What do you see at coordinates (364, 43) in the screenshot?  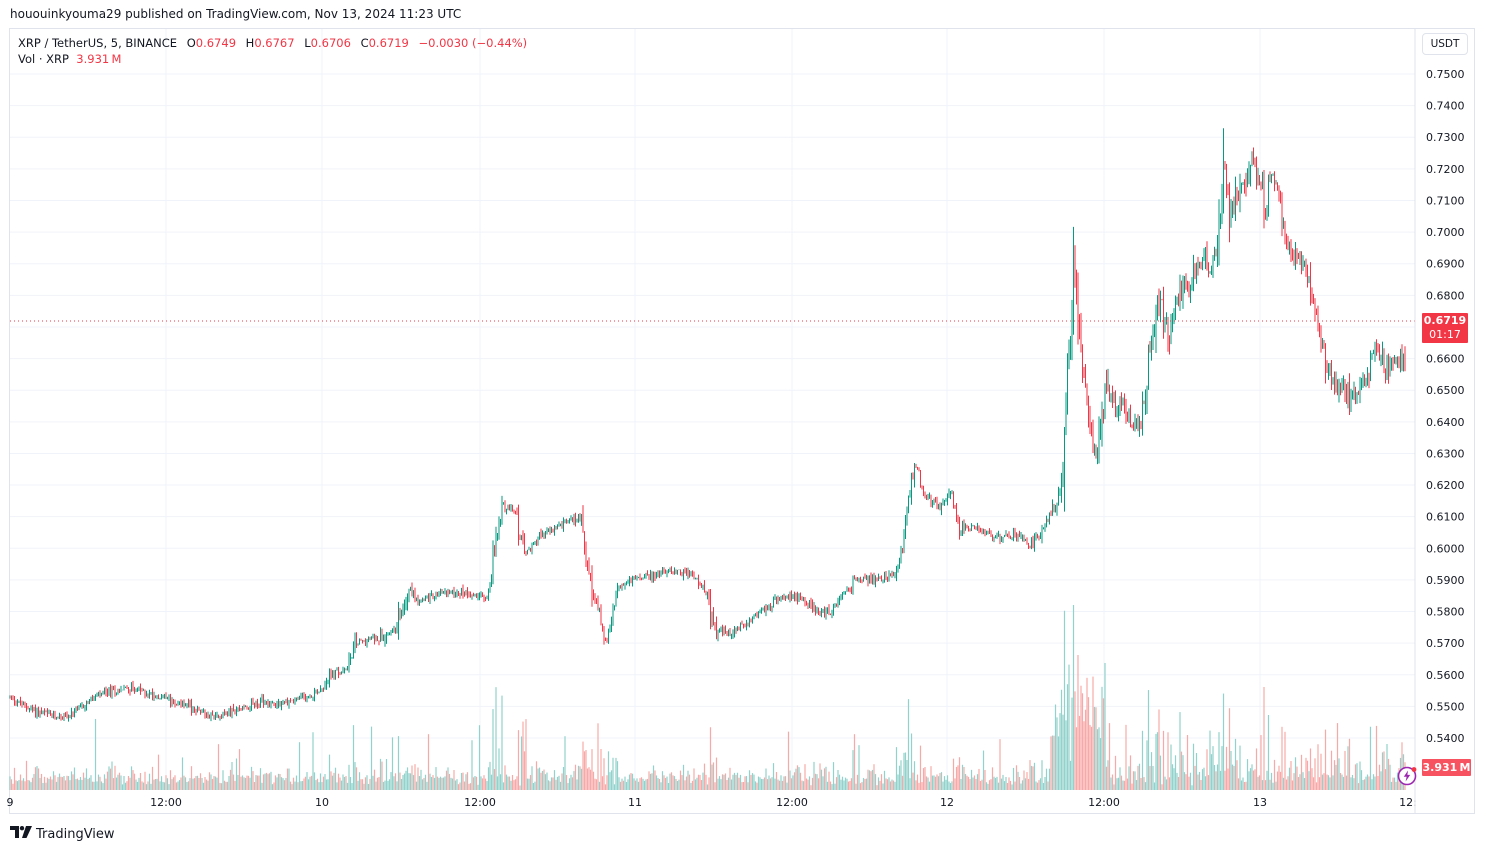 I see `close-label: C` at bounding box center [364, 43].